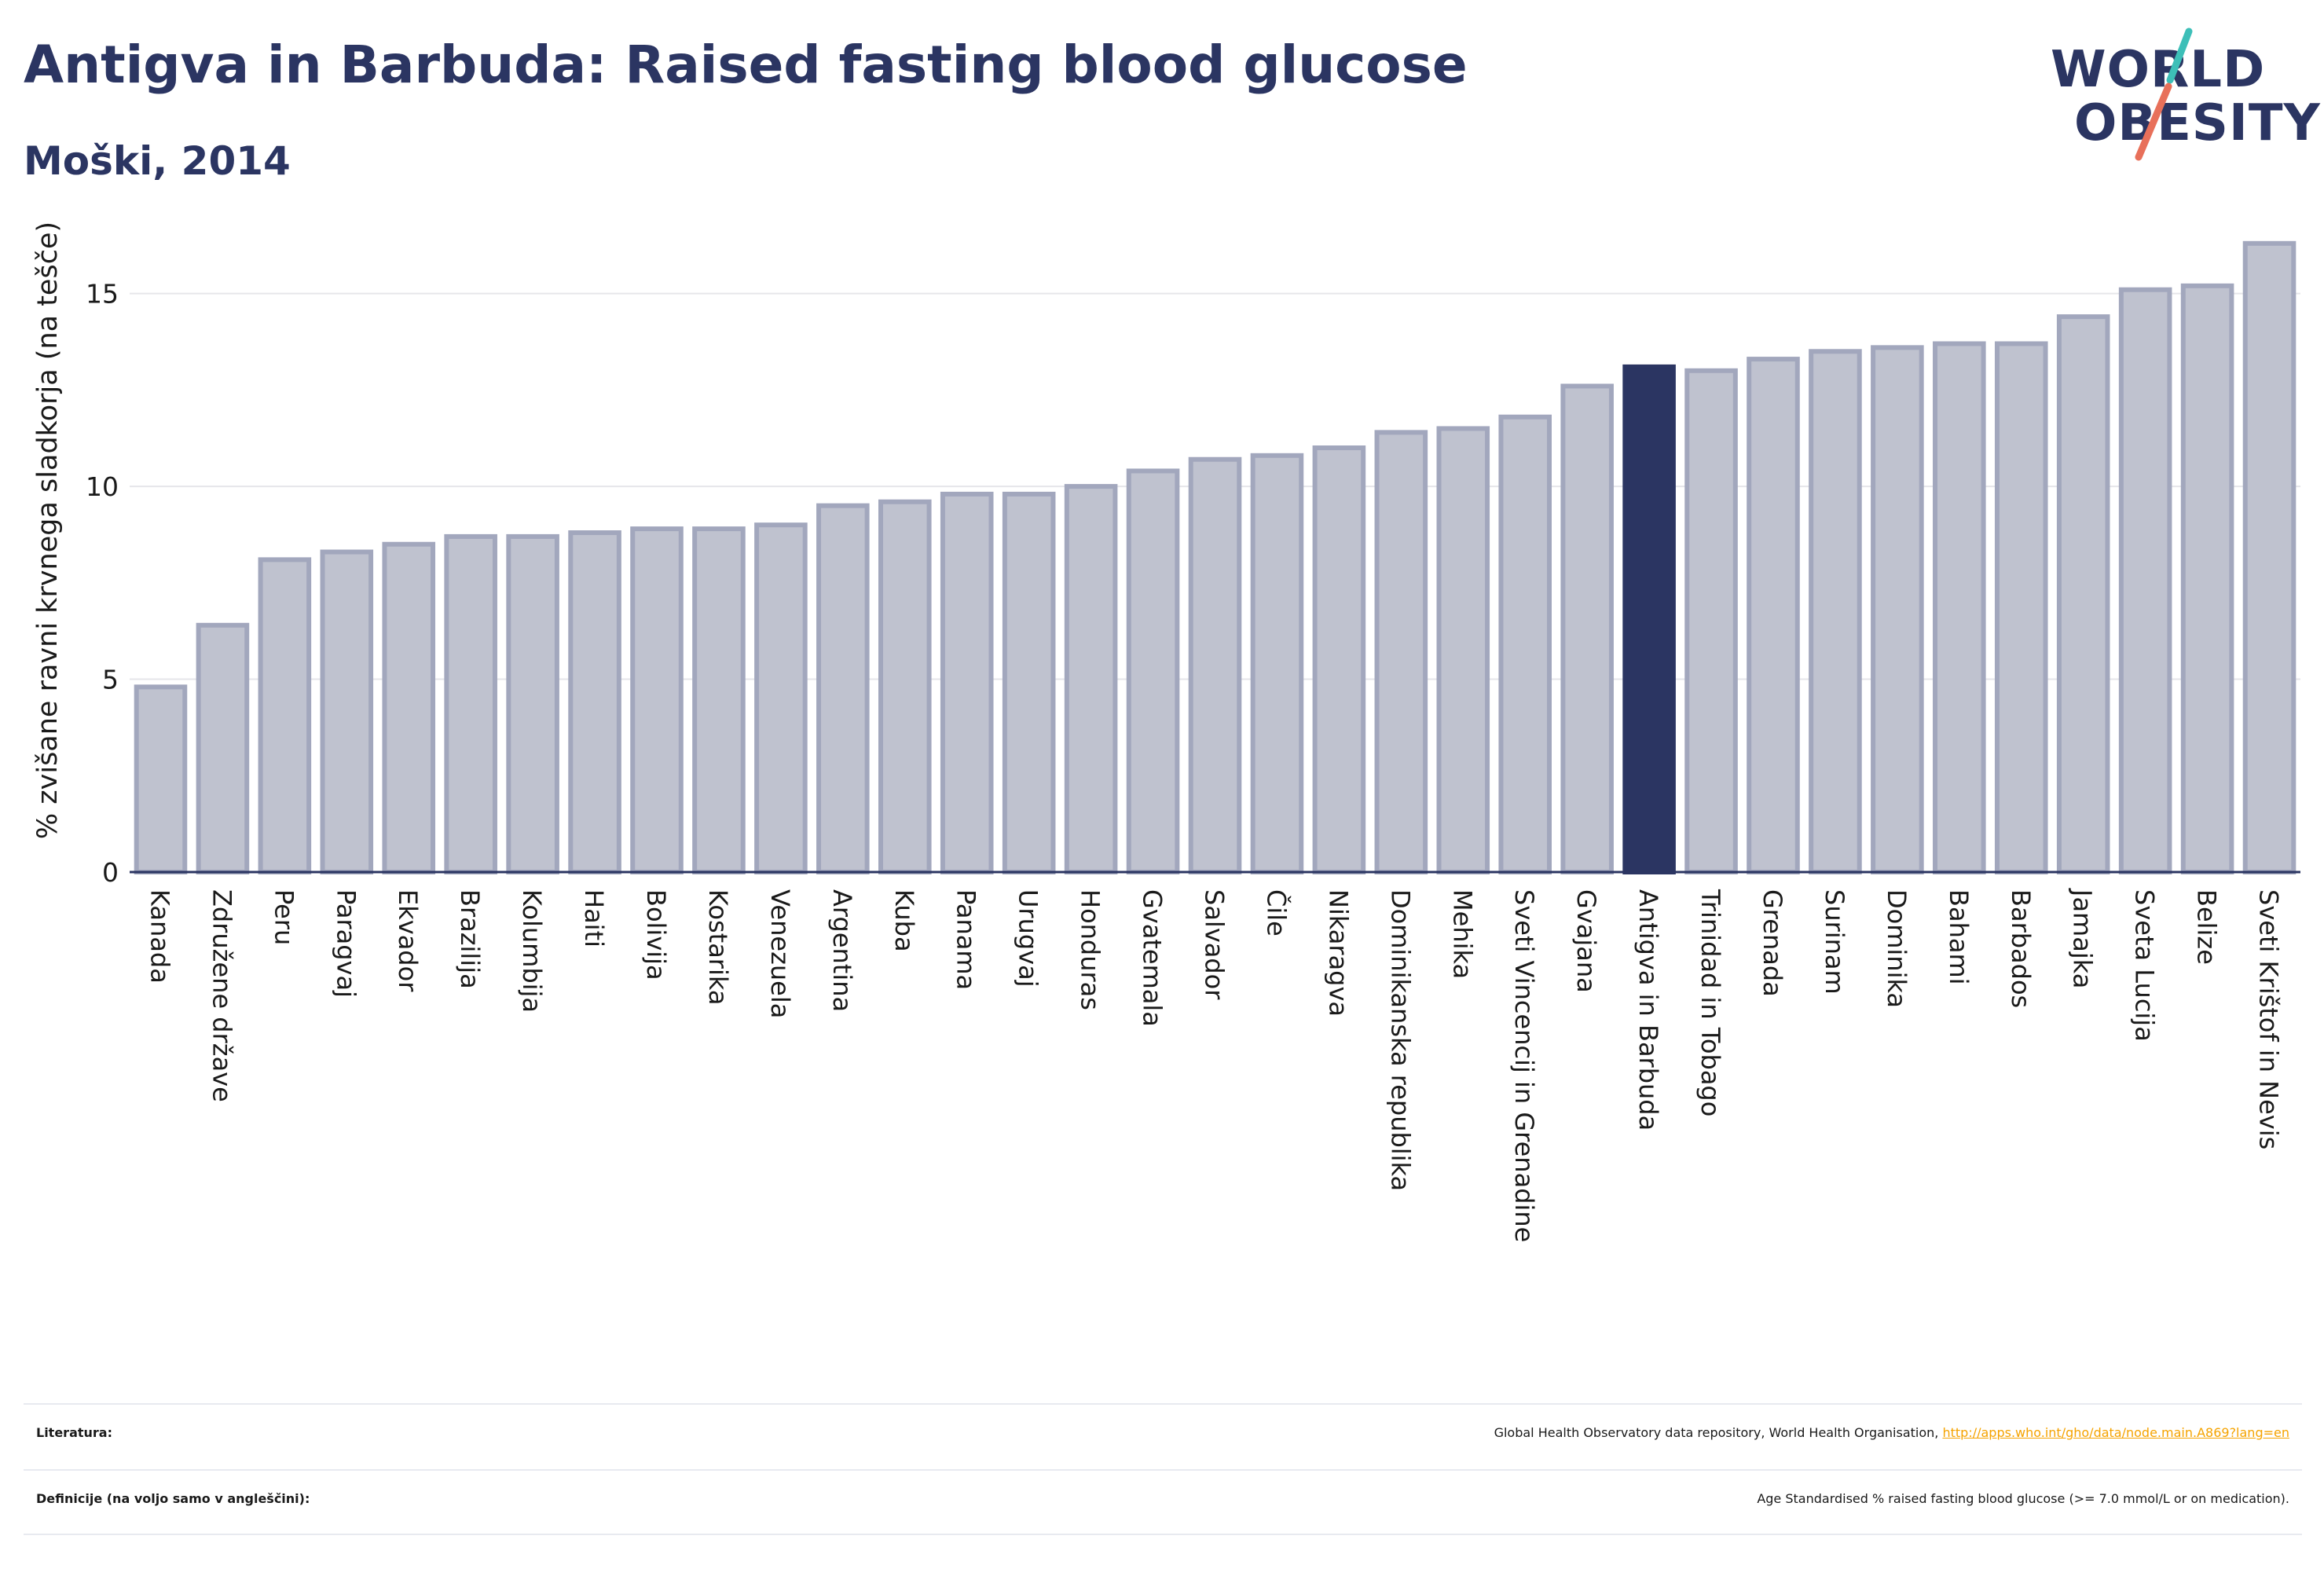 The height and width of the screenshot is (1576, 2324). I want to click on bar-trinidad-in-tobago, so click(1711, 621).